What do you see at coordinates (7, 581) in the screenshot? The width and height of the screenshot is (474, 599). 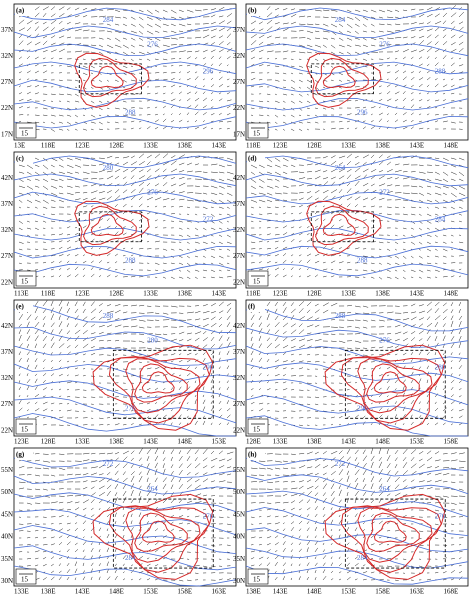 I see `y-tick-label: 30N` at bounding box center [7, 581].